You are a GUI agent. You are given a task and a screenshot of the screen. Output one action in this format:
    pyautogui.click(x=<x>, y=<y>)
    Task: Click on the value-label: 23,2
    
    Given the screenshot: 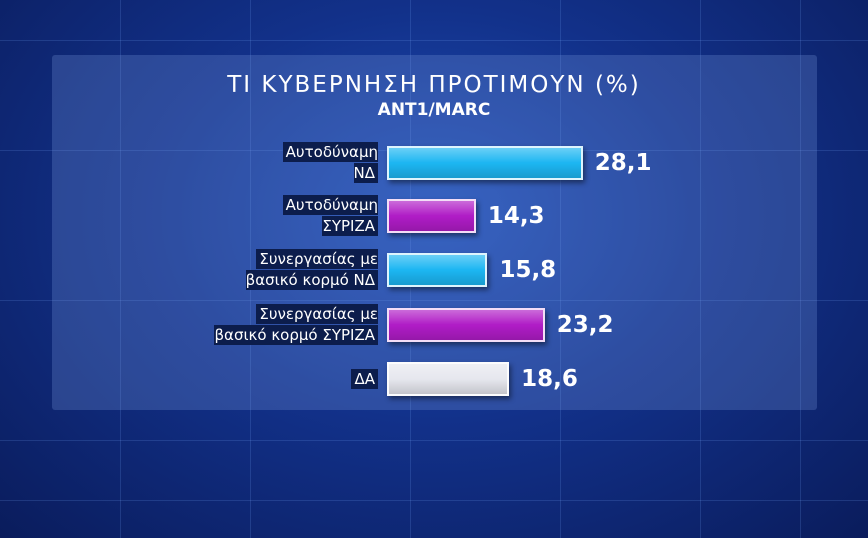 What is the action you would take?
    pyautogui.click(x=585, y=325)
    